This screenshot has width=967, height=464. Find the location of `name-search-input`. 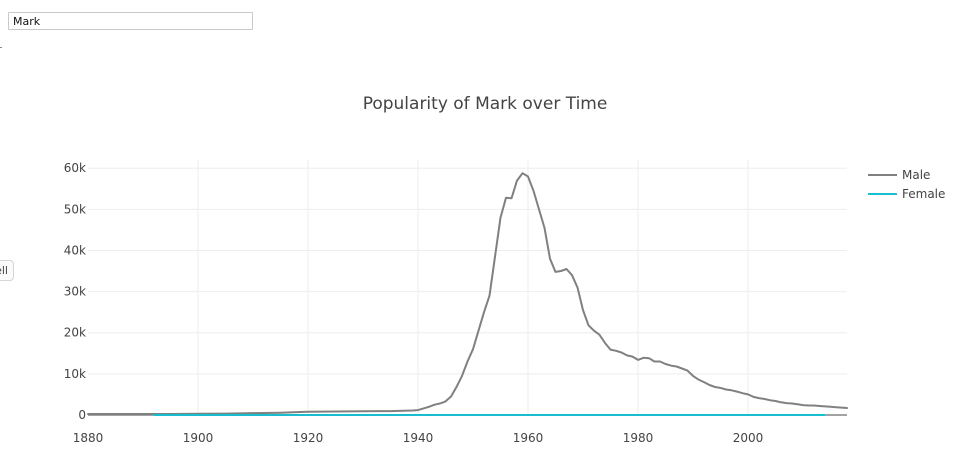

name-search-input is located at coordinates (130, 21).